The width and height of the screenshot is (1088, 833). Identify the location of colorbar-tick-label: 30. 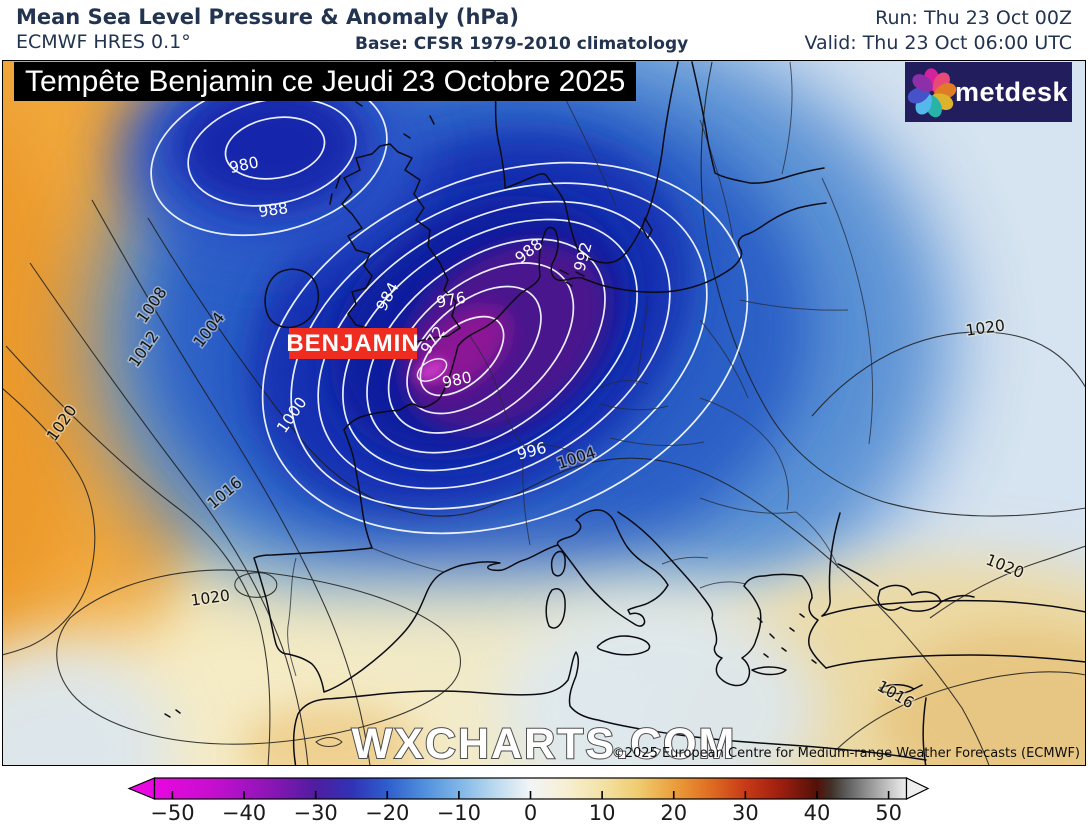
(745, 813).